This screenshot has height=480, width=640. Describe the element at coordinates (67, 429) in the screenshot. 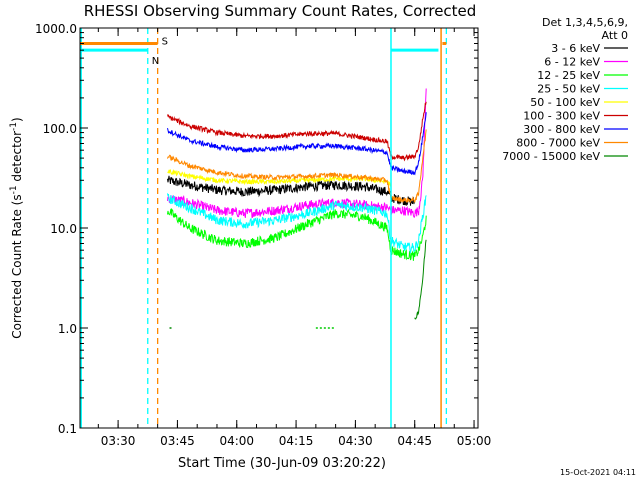

I see `y-tick-label: 0.1` at that location.